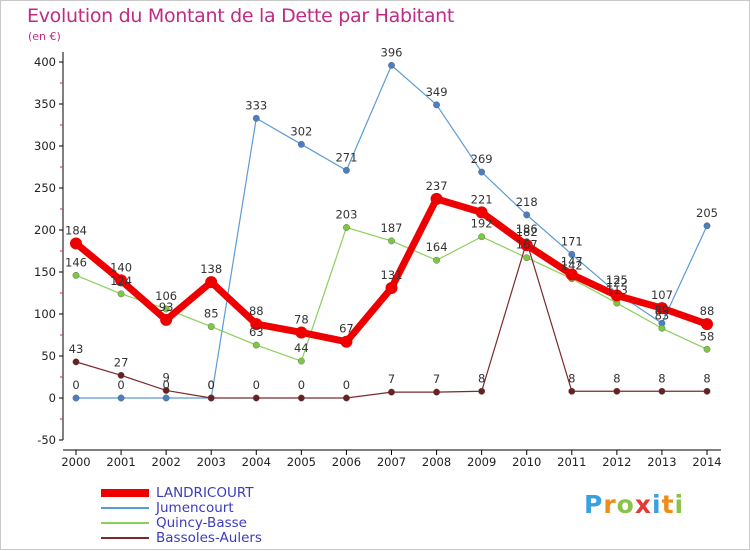  What do you see at coordinates (76, 262) in the screenshot?
I see `data-label: 146` at bounding box center [76, 262].